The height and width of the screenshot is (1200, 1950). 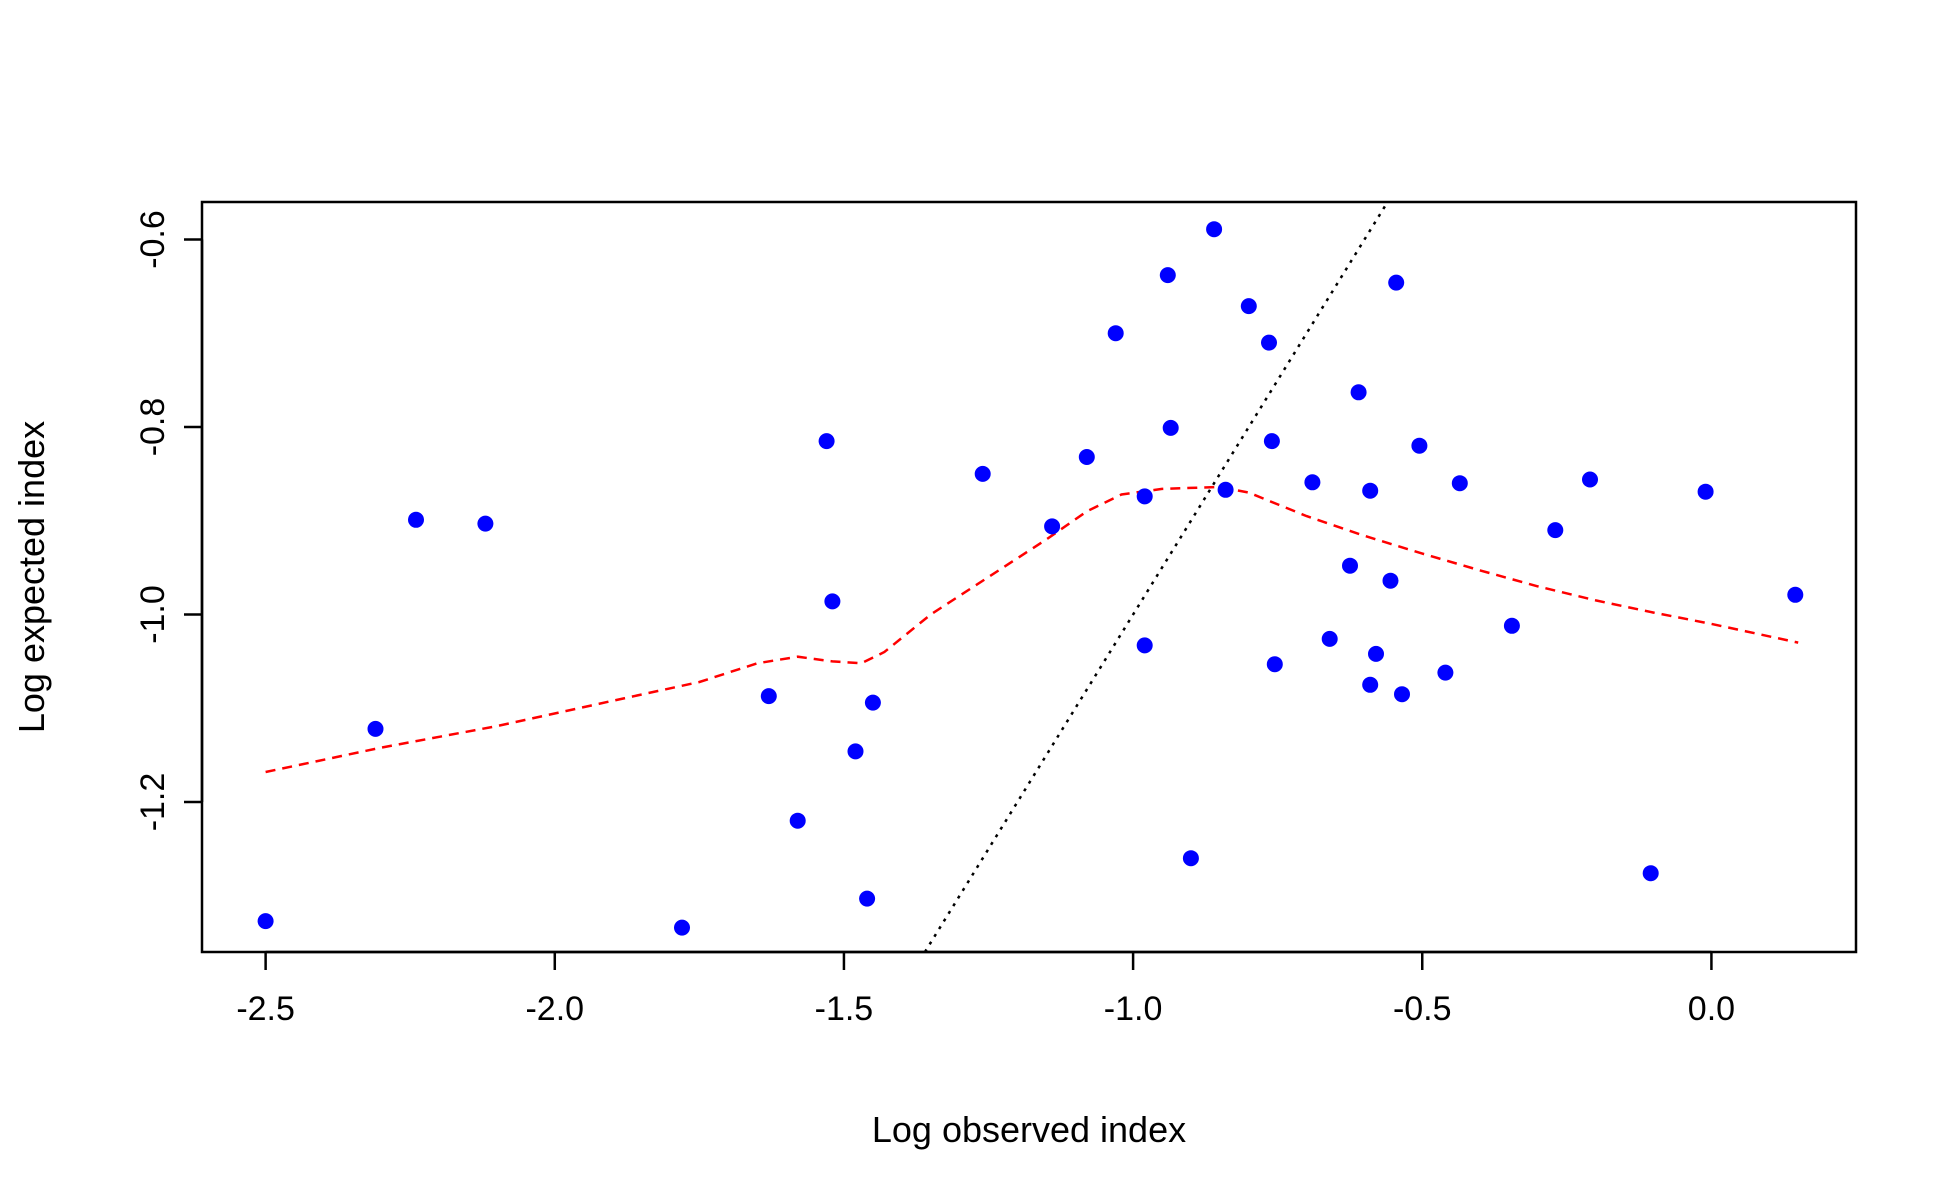 I want to click on x-tick-label: -1.0, so click(x=1133, y=1009).